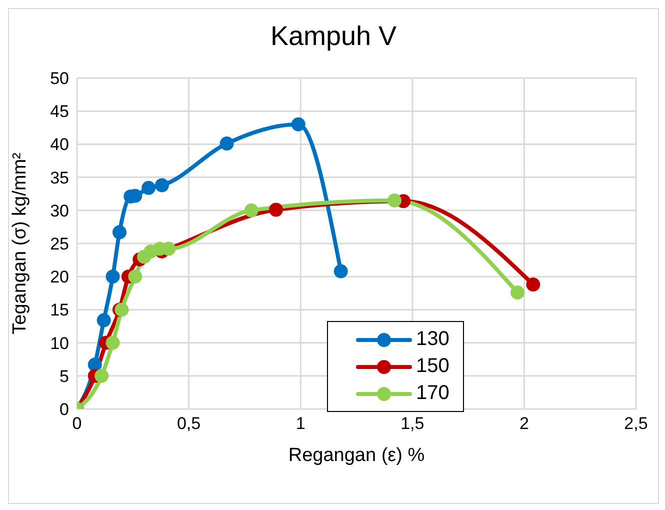 The image size is (665, 510). What do you see at coordinates (356, 455) in the screenshot?
I see `x-axis-title: Regangan (ε) %` at bounding box center [356, 455].